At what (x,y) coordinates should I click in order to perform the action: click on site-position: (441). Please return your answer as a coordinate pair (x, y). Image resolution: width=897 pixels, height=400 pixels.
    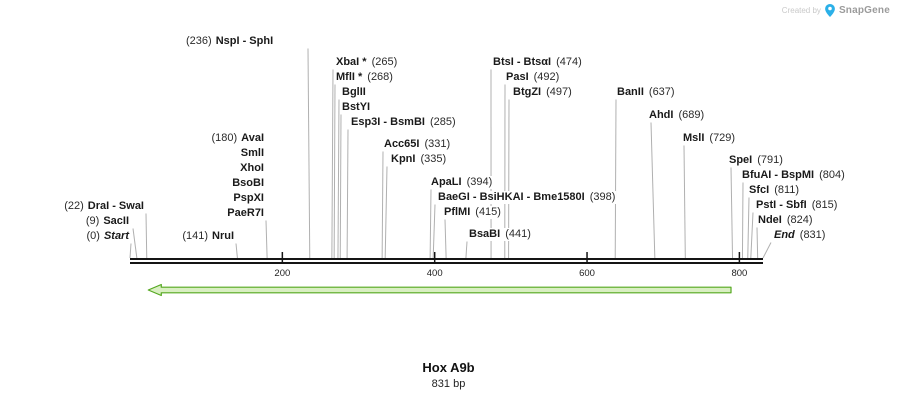
    Looking at the image, I should click on (518, 234).